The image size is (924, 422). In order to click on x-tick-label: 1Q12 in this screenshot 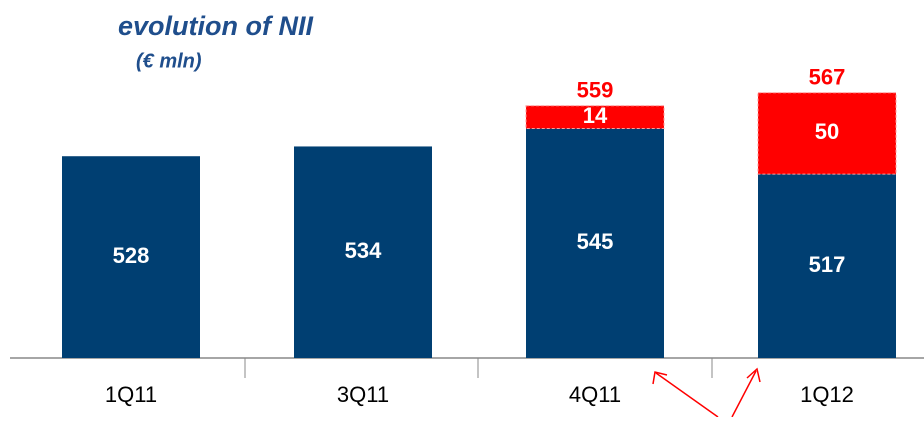, I will do `click(827, 394)`.